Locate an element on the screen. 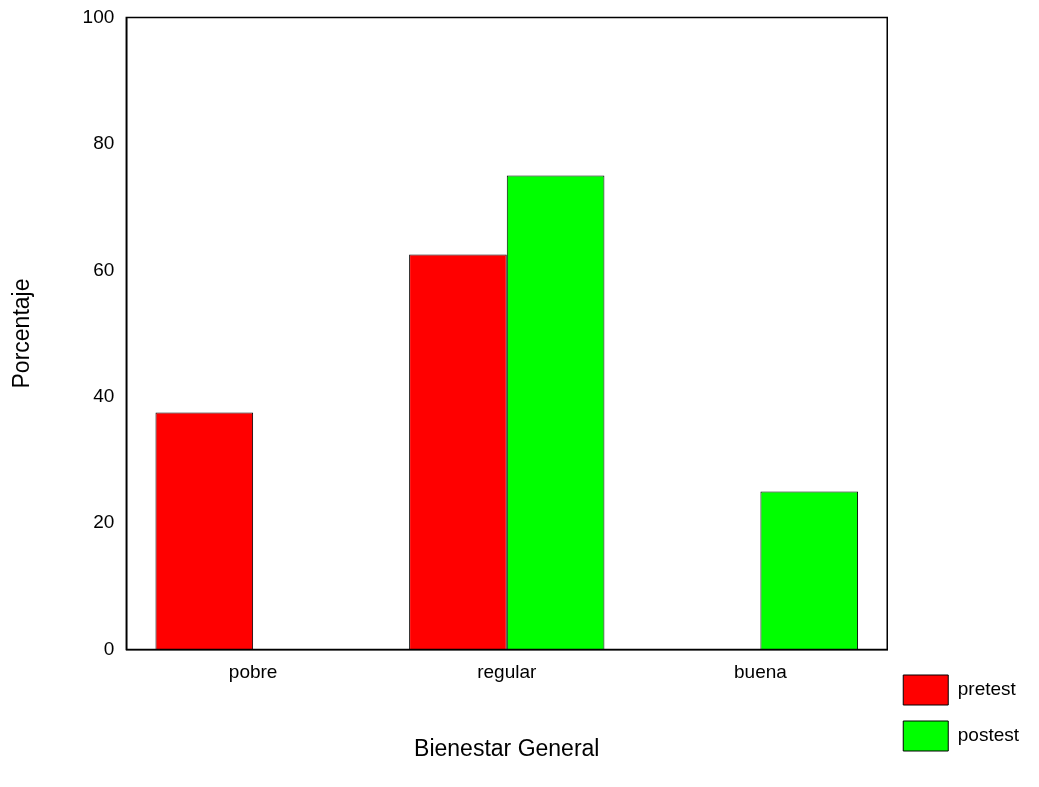 This screenshot has height=787, width=1039. legend-label: pretest is located at coordinates (987, 689).